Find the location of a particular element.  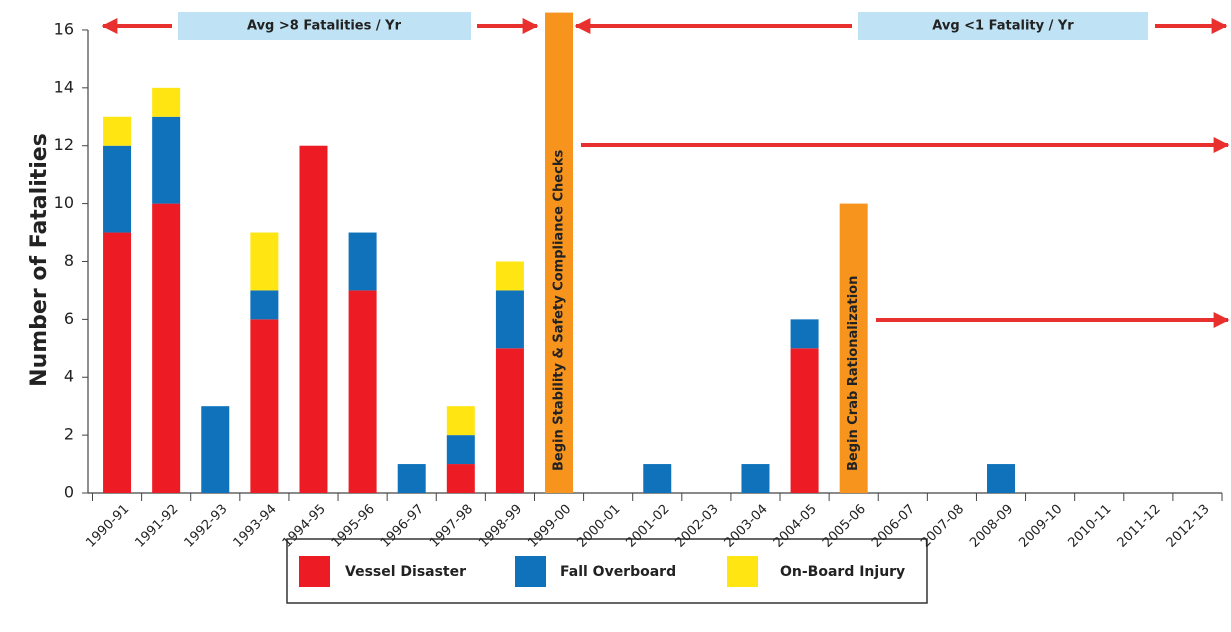

x-tick-label: 2009-10 is located at coordinates (1040, 526).